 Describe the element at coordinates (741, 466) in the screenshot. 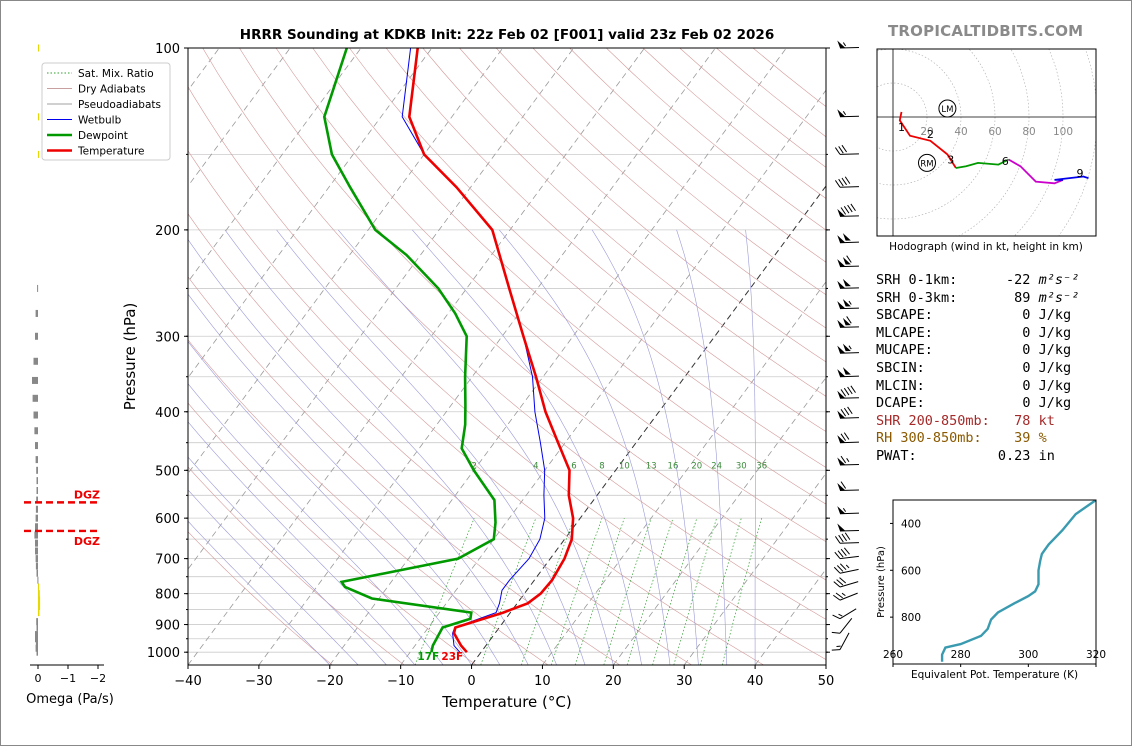

I see `mixing-ratio-label: 30` at that location.